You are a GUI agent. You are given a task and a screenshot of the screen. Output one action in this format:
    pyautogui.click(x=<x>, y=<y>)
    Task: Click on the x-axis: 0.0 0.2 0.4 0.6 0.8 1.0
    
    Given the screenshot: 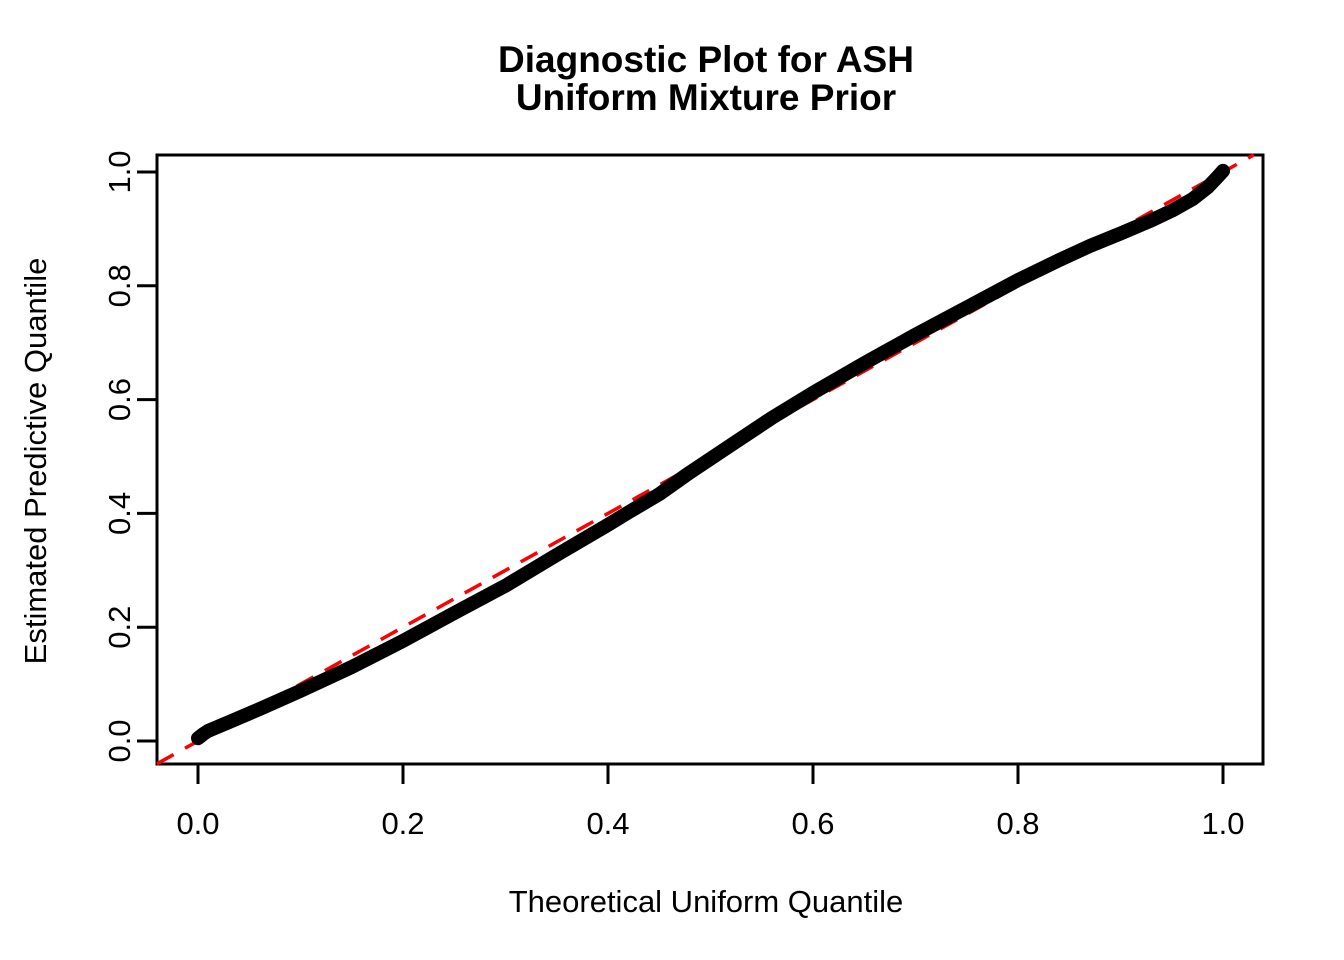 What is the action you would take?
    pyautogui.click(x=710, y=802)
    